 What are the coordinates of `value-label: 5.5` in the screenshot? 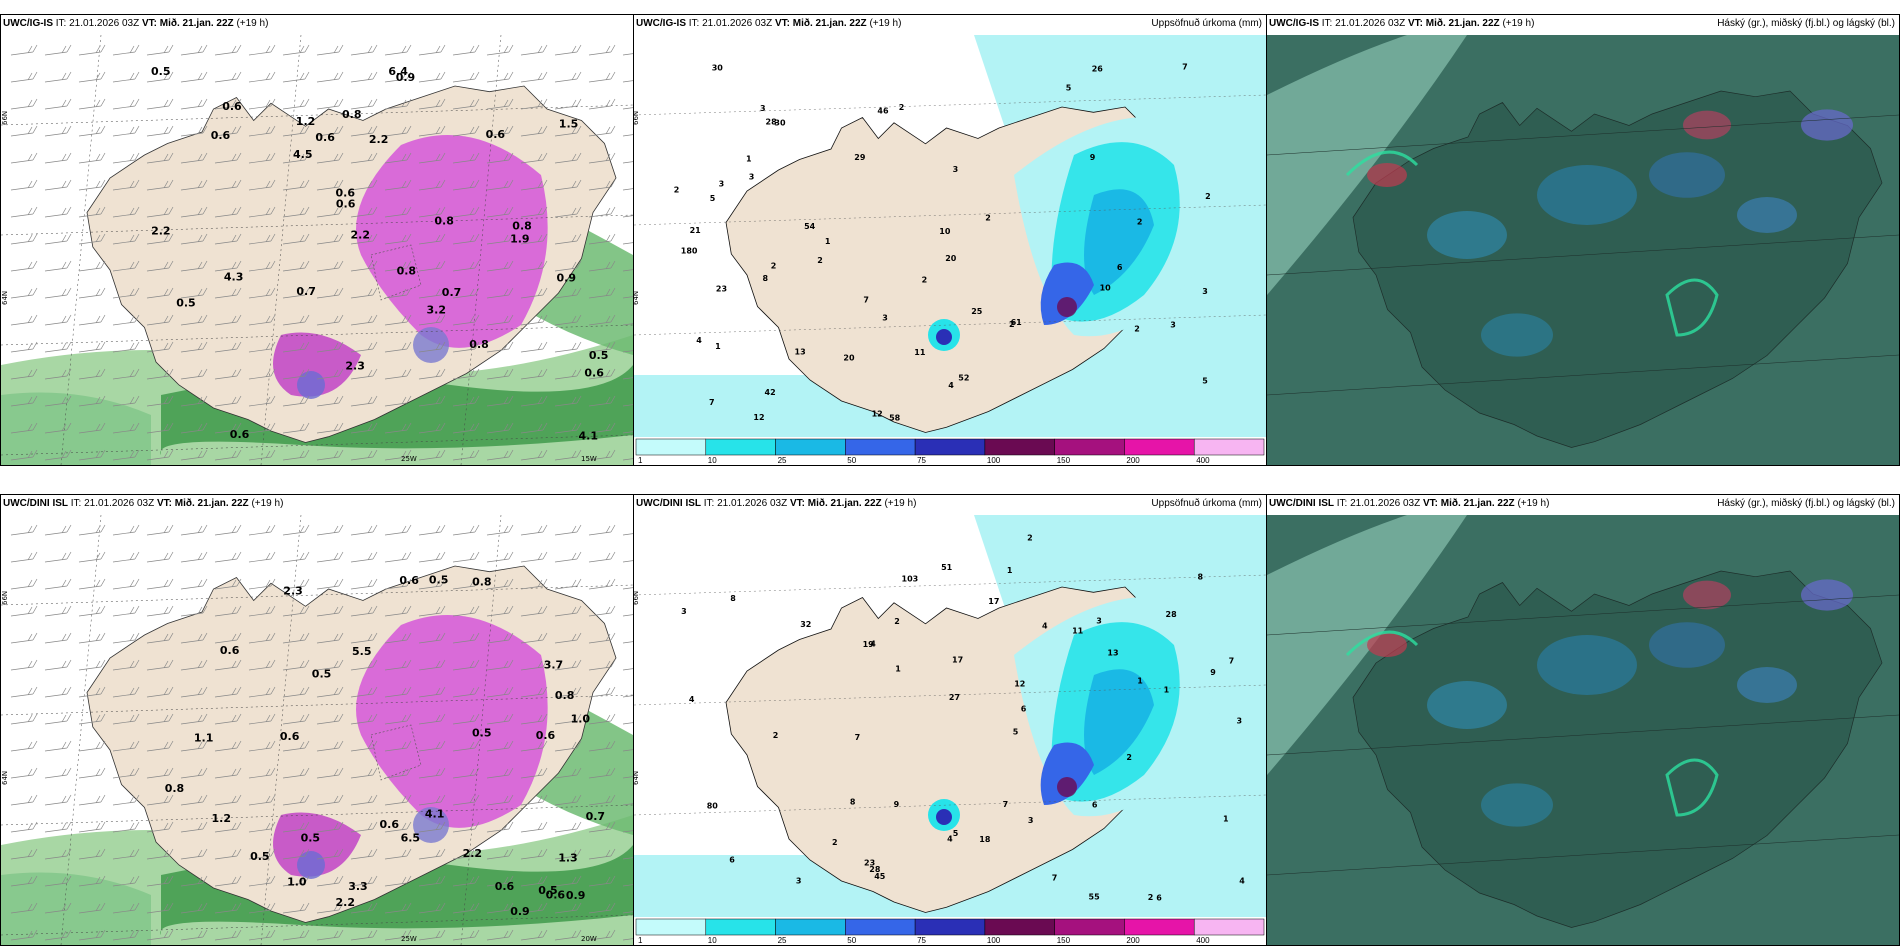 It's located at (362, 651).